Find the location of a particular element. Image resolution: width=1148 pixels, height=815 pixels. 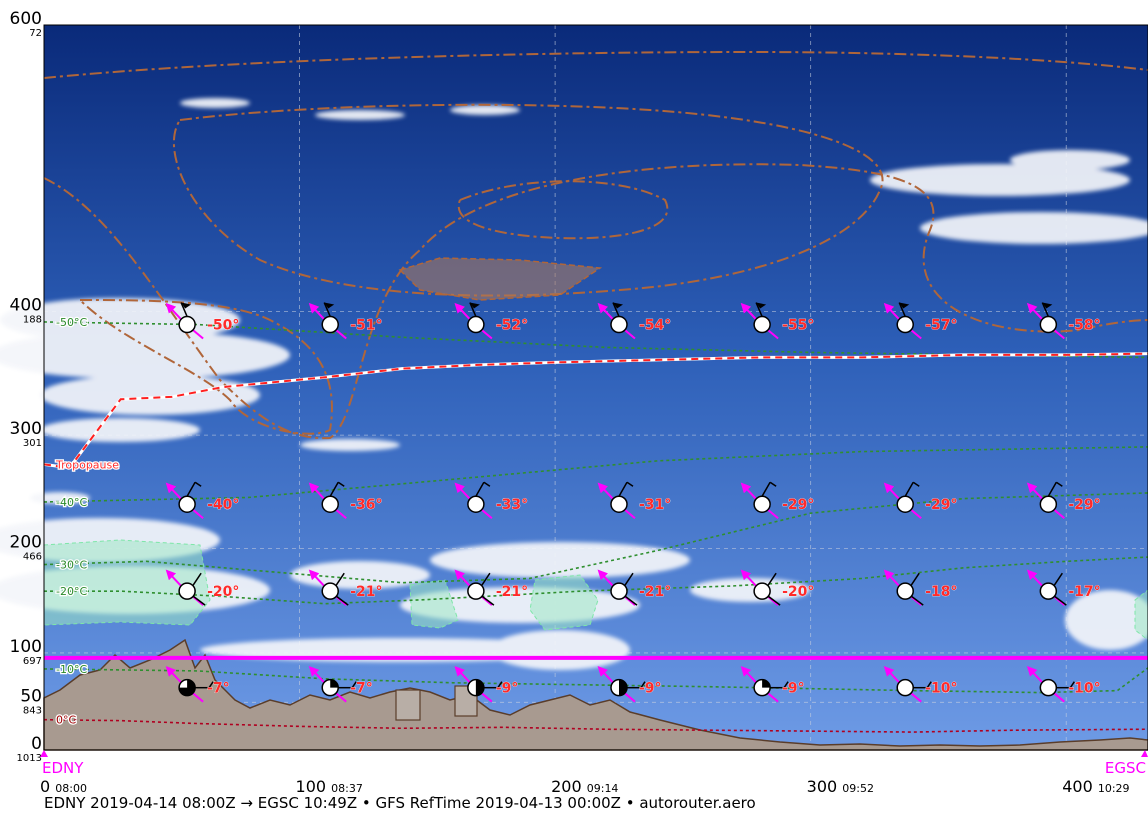

tropopause-label: Tropopause is located at coordinates (87, 464).